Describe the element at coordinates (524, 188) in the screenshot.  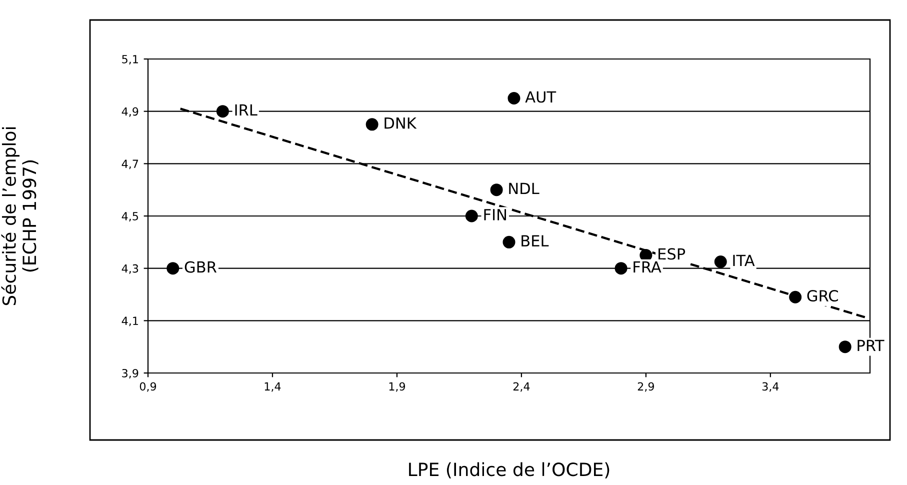
I see `annotation: NDL` at that location.